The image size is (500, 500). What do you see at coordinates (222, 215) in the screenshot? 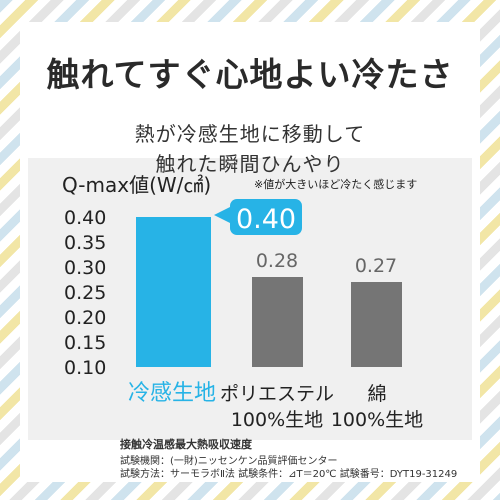
I see `callout-pointer` at bounding box center [222, 215].